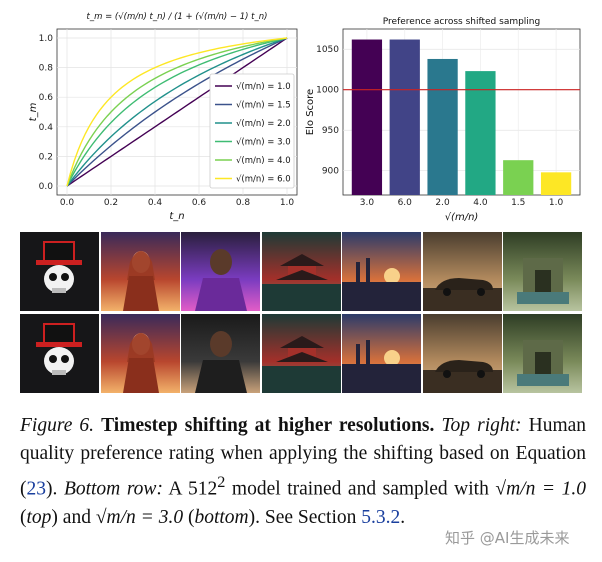 The image size is (602, 562). What do you see at coordinates (57, 425) in the screenshot?
I see `figure-label: Figure 6.` at bounding box center [57, 425].